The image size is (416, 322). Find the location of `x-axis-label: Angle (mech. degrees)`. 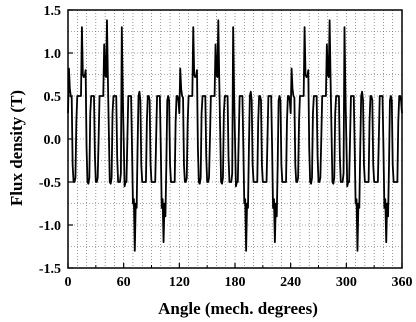

x-axis-label: Angle (mech. degrees) is located at coordinates (238, 308).